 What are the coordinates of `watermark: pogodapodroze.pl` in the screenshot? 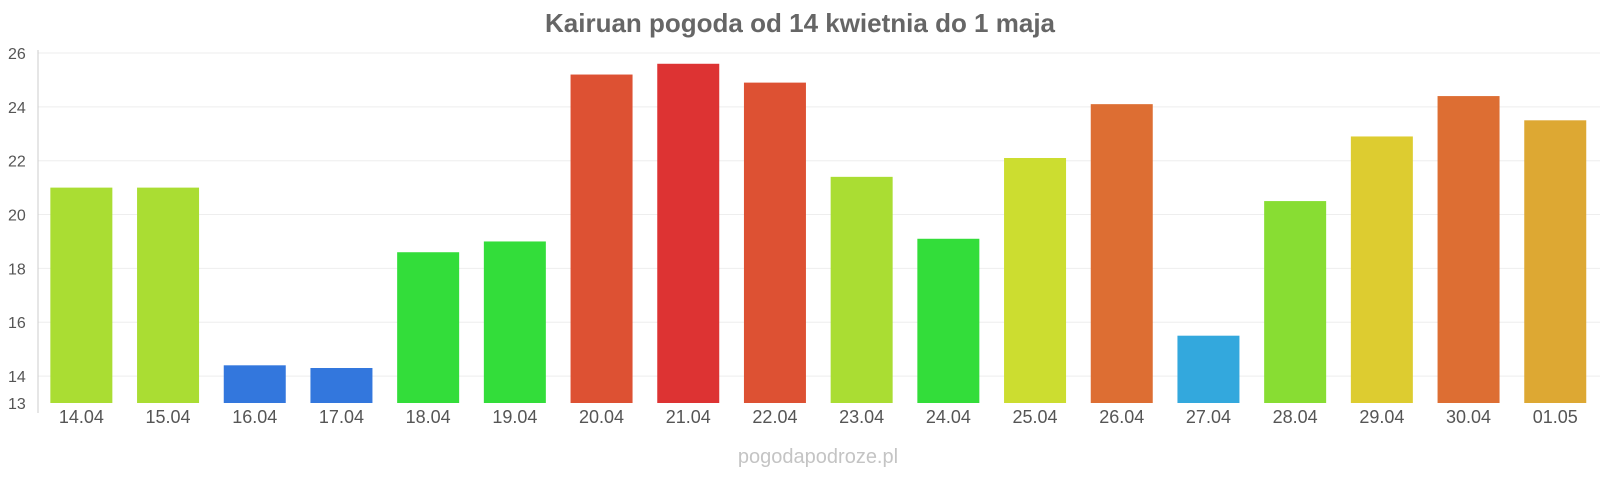 It's located at (818, 457).